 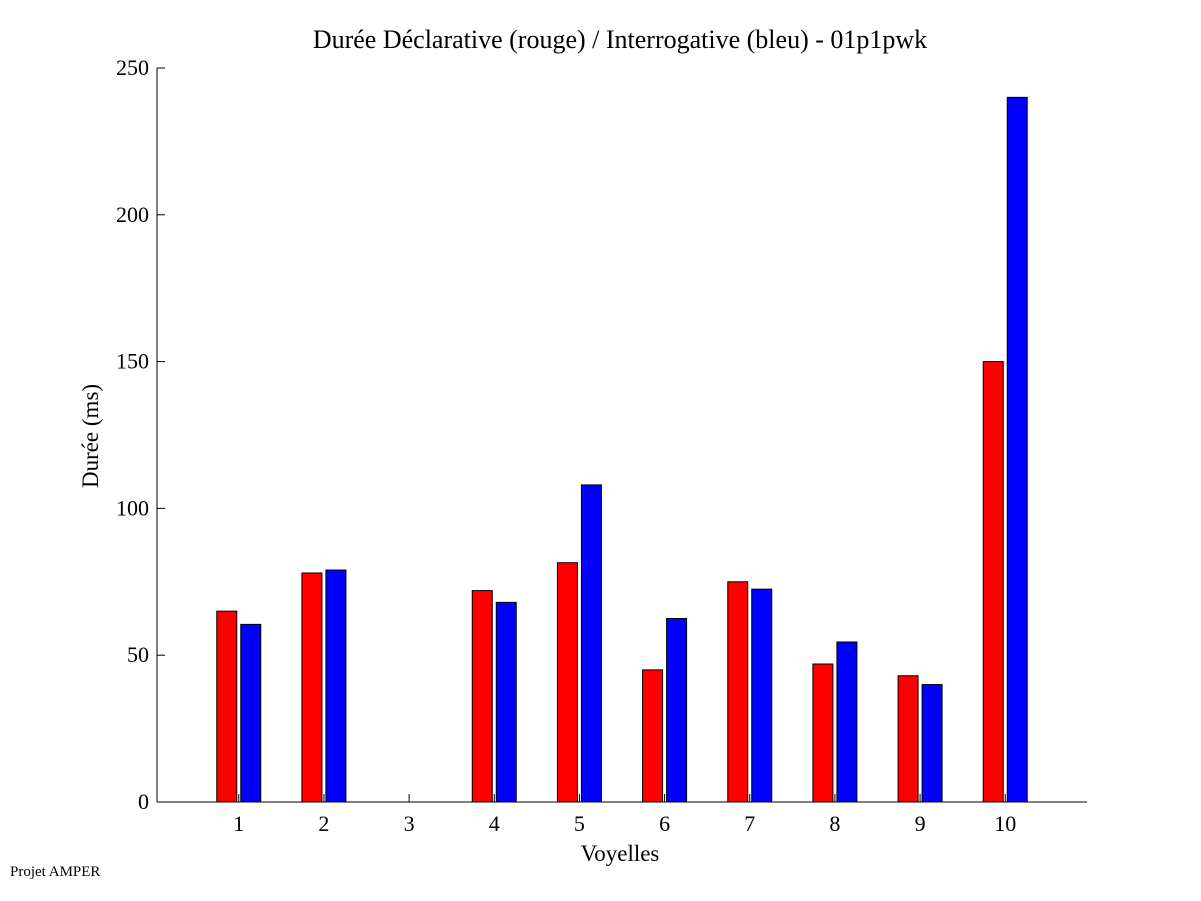 I want to click on y-tick-label: 50, so click(x=138, y=654).